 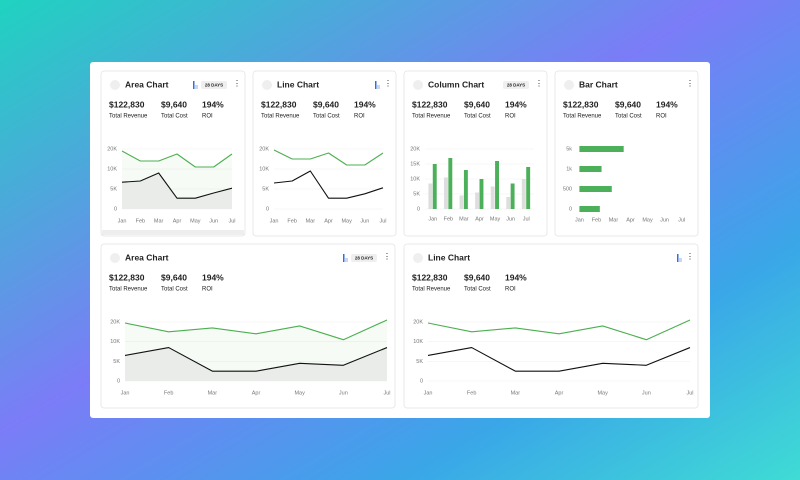 What do you see at coordinates (173, 232) in the screenshot?
I see `resize-bar` at bounding box center [173, 232].